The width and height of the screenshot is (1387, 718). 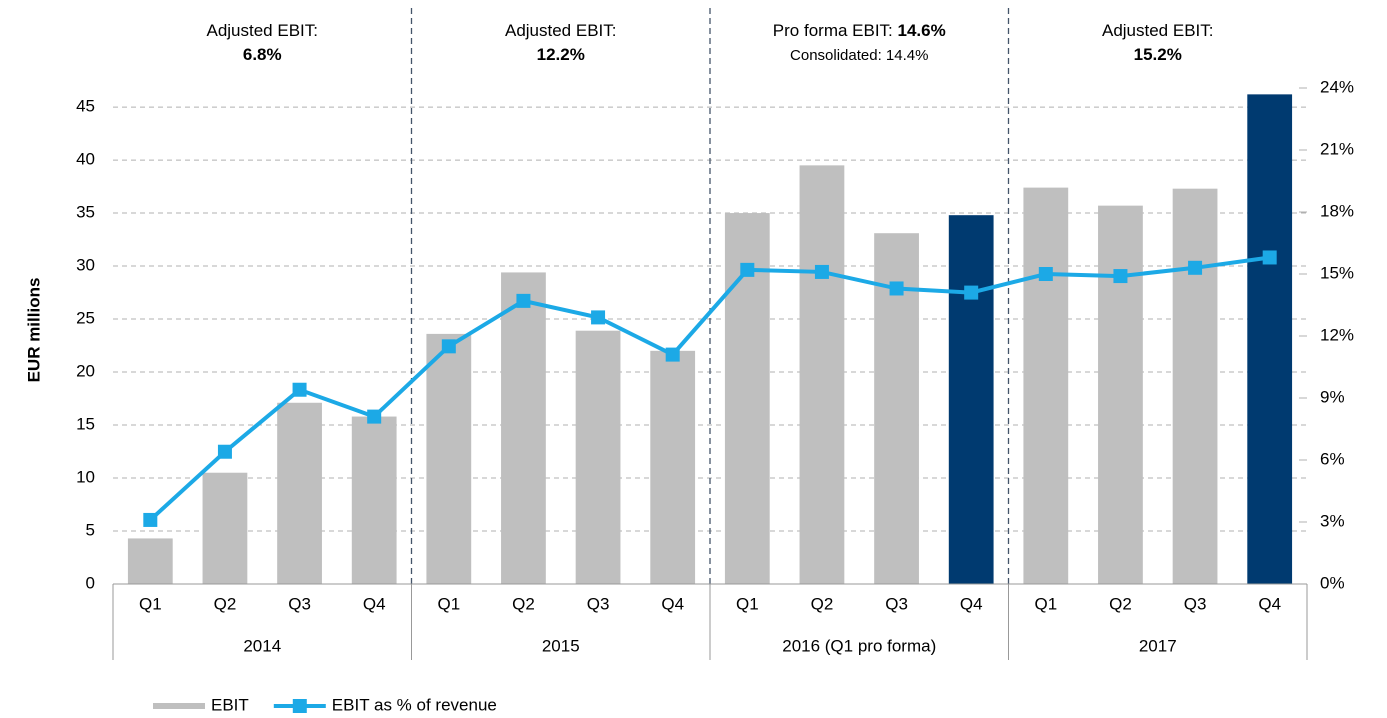 What do you see at coordinates (1337, 272) in the screenshot?
I see `y2-tick-label: 15%` at bounding box center [1337, 272].